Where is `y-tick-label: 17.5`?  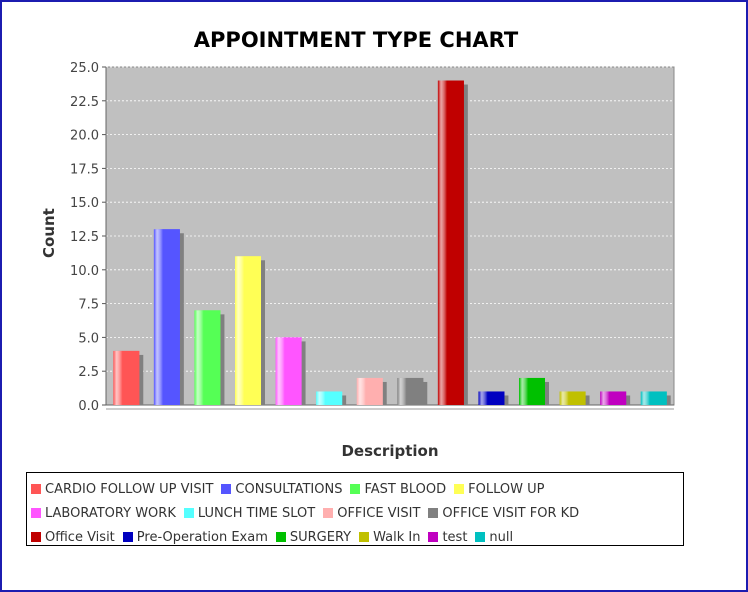 y-tick-label: 17.5 is located at coordinates (84, 169).